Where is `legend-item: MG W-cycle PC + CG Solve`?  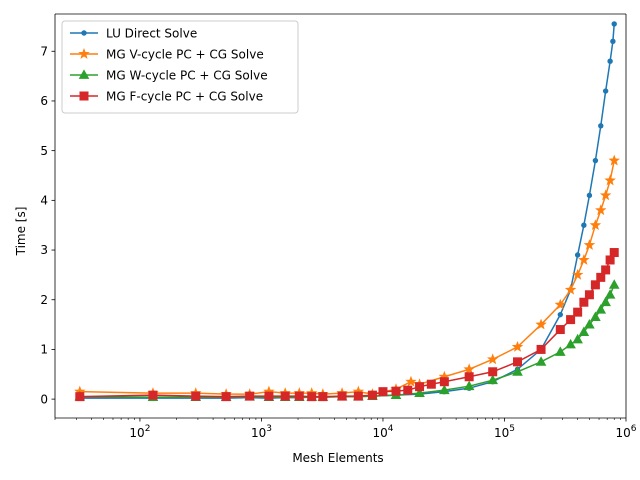 legend-item: MG W-cycle PC + CG Solve is located at coordinates (169, 75).